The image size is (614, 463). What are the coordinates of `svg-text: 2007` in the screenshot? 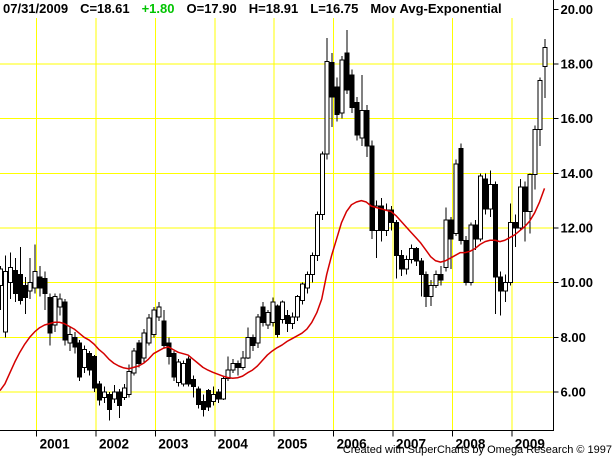 It's located at (411, 444).